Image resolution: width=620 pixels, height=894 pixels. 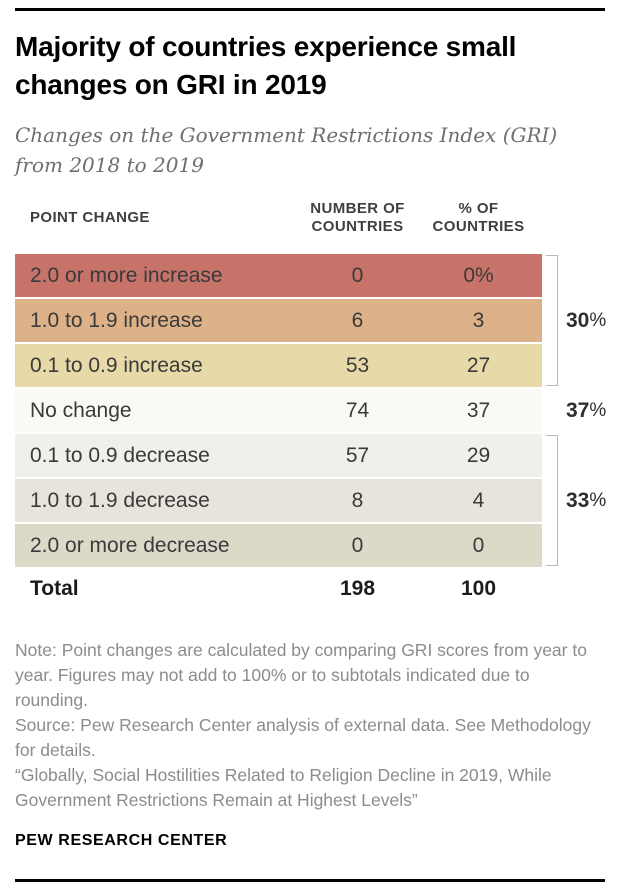 I want to click on row-label: 2.0 or more decrease, so click(x=130, y=545).